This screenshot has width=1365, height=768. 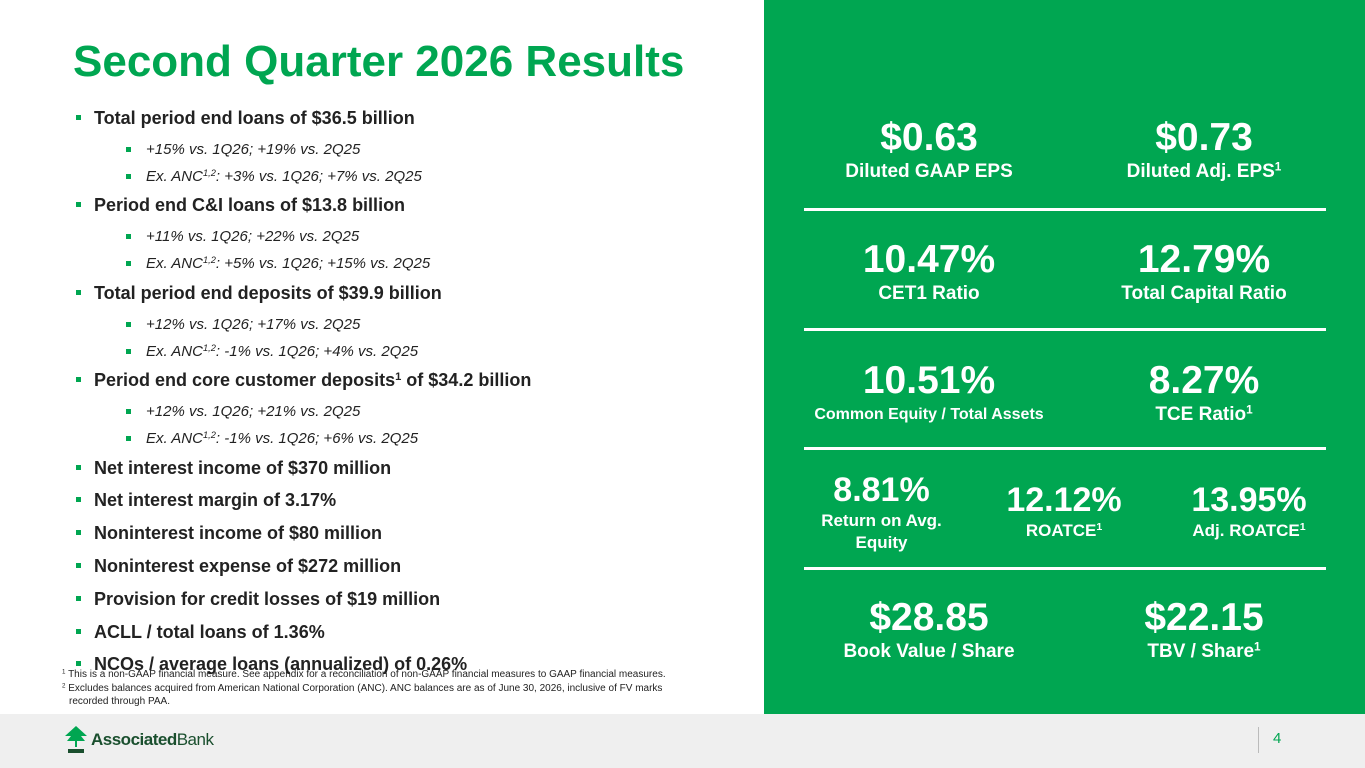 I want to click on bullet-text: ACLL / total loans of 1.36%, so click(x=209, y=631).